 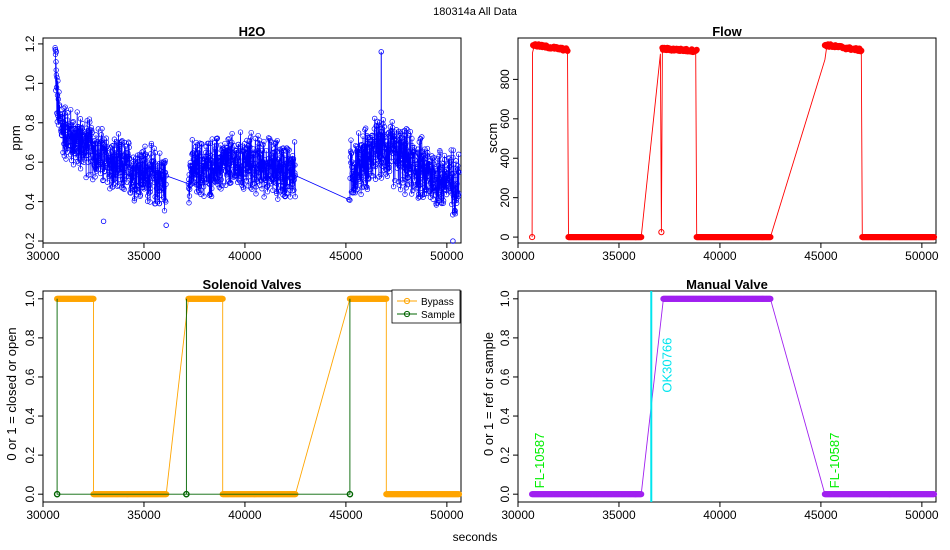 I want to click on solenoid-ylabel: 0 or 1 = closed or open, so click(x=11, y=393).